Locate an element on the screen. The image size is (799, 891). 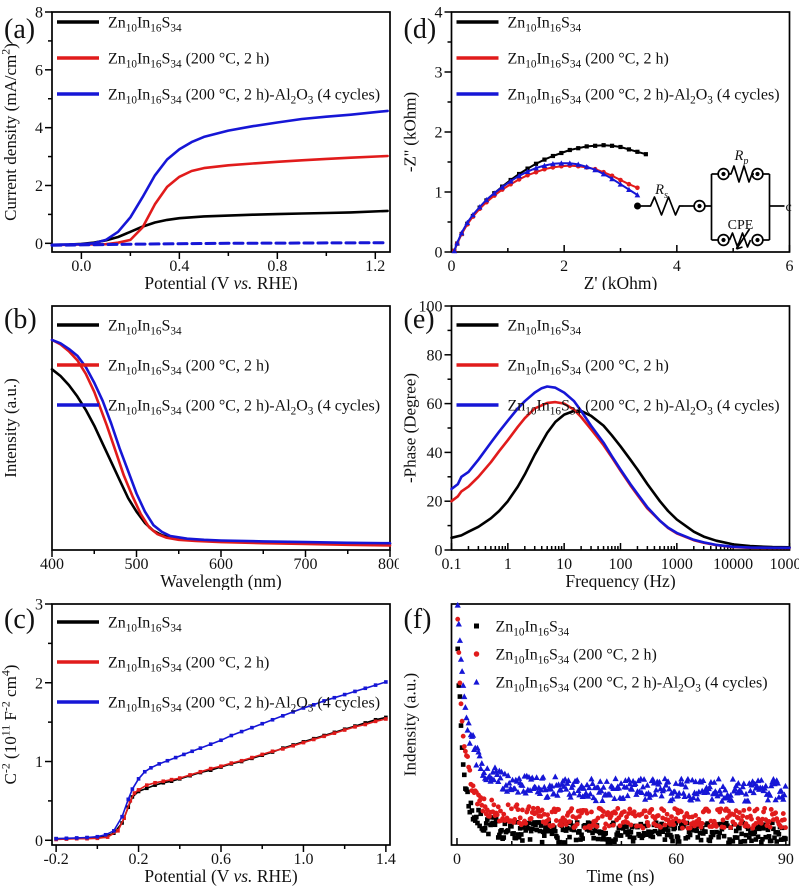
y-tick-label: 2 is located at coordinates (39, 683).